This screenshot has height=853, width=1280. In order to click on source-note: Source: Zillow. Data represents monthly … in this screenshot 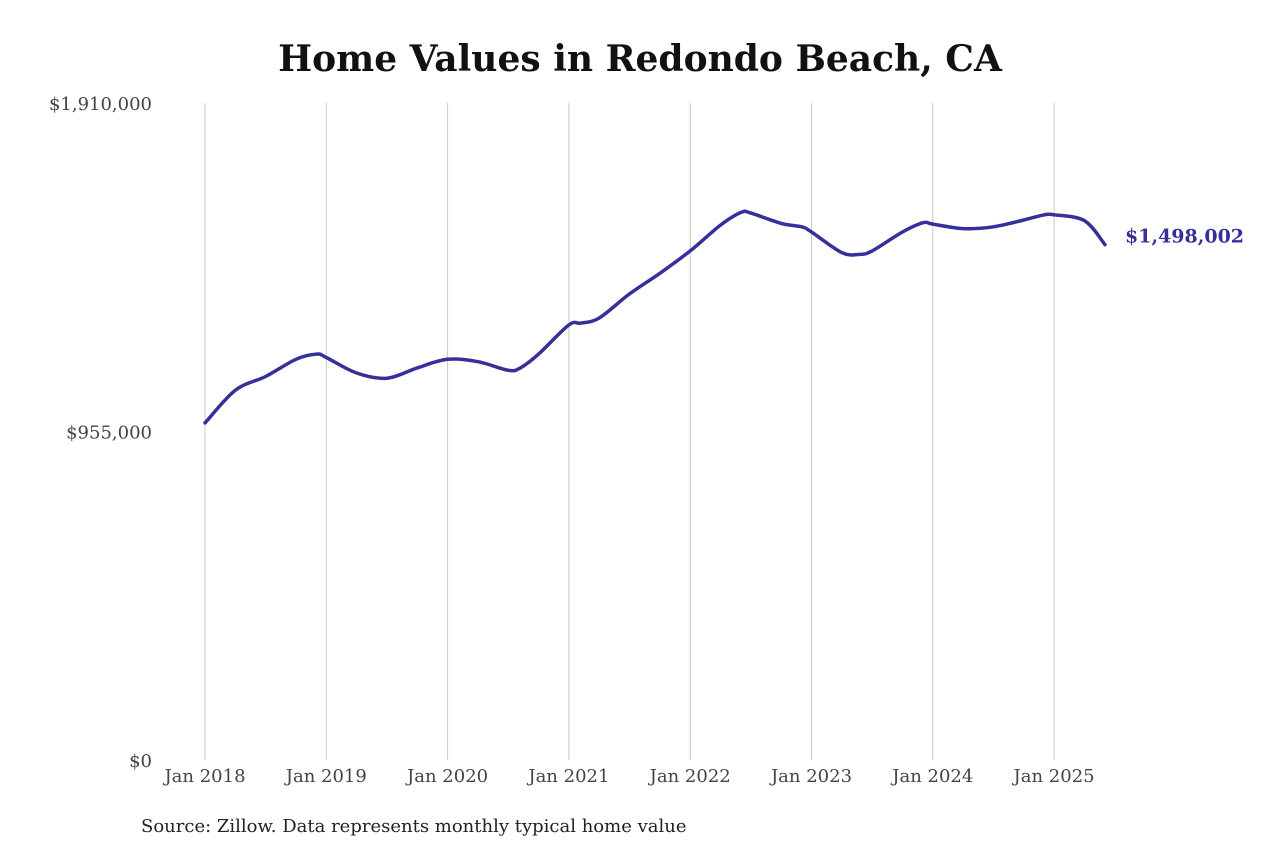, I will do `click(414, 826)`.